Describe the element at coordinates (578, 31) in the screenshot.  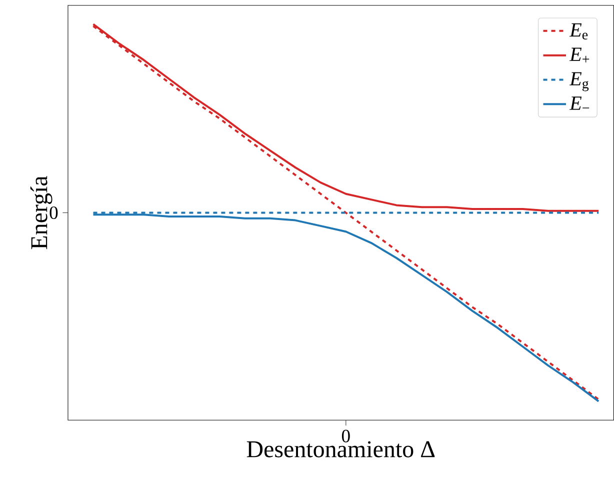
I see `legend-label: E$_{e}$` at that location.